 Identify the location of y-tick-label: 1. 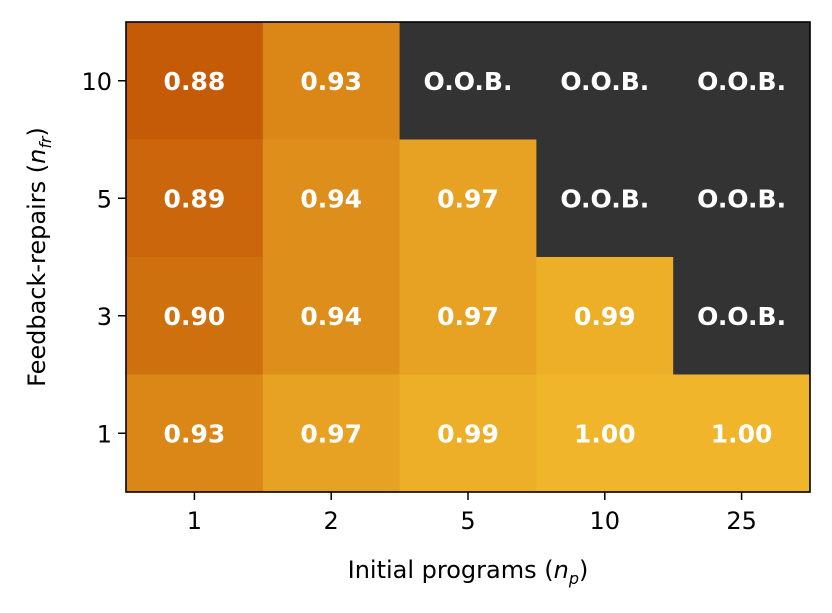
(104, 434).